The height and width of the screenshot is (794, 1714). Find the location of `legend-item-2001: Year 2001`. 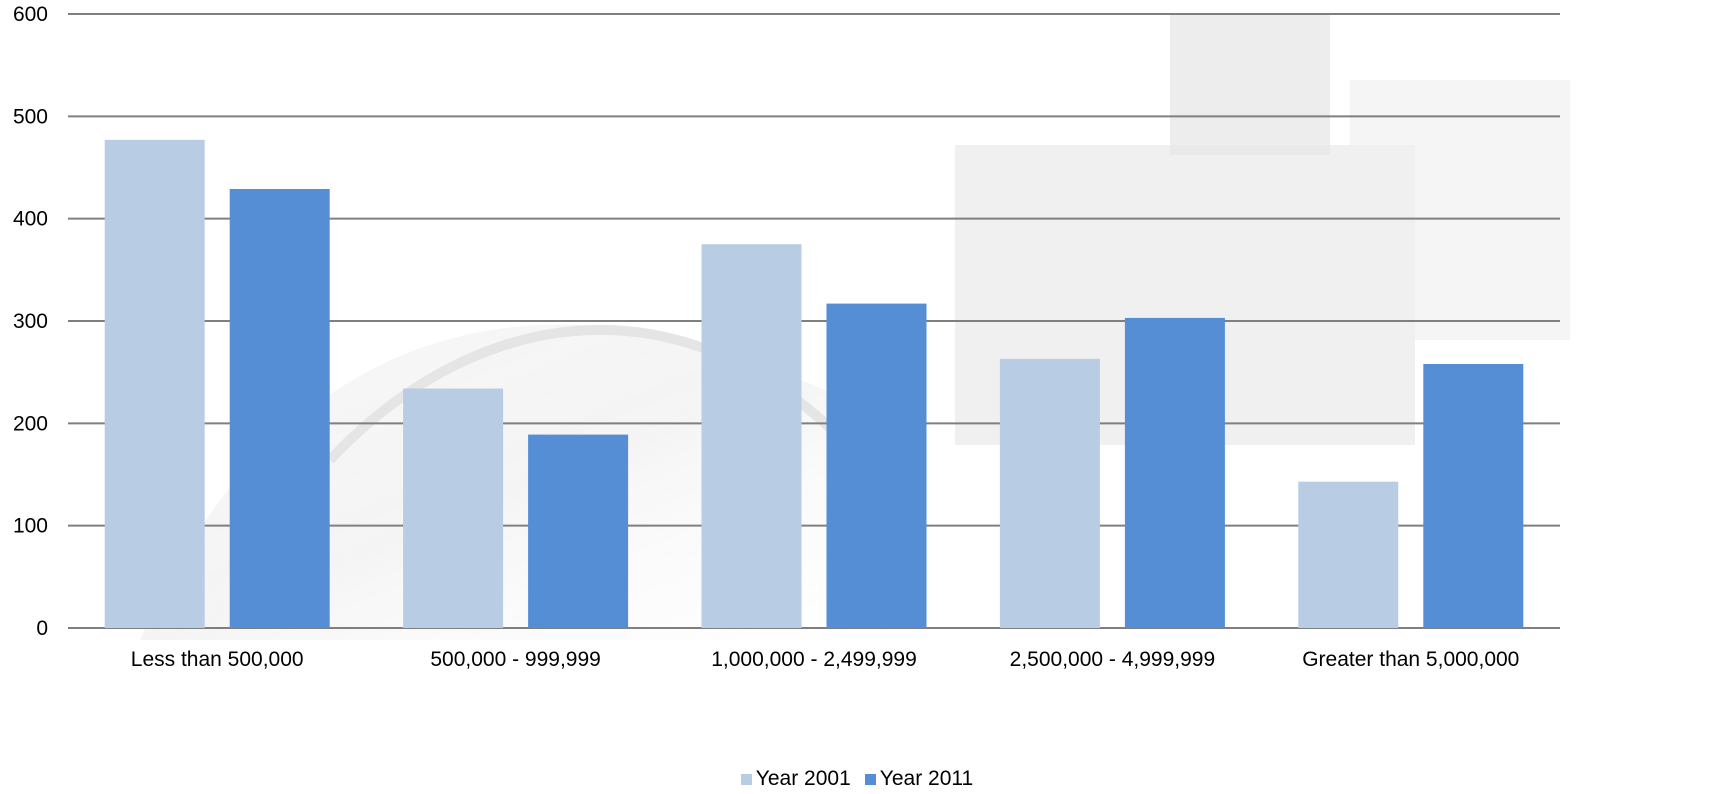

legend-item-2001: Year 2001 is located at coordinates (795, 779).